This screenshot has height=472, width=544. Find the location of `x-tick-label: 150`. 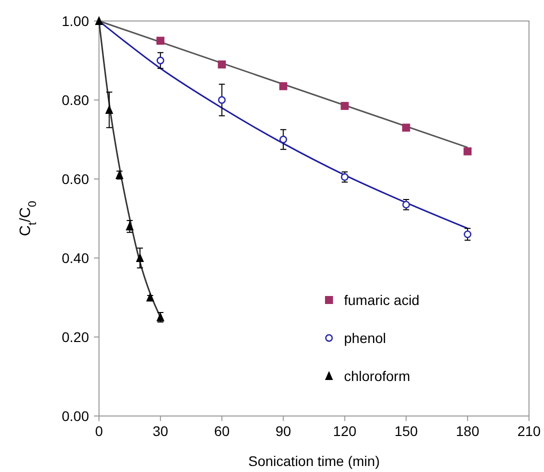

x-tick-label: 150 is located at coordinates (406, 431).